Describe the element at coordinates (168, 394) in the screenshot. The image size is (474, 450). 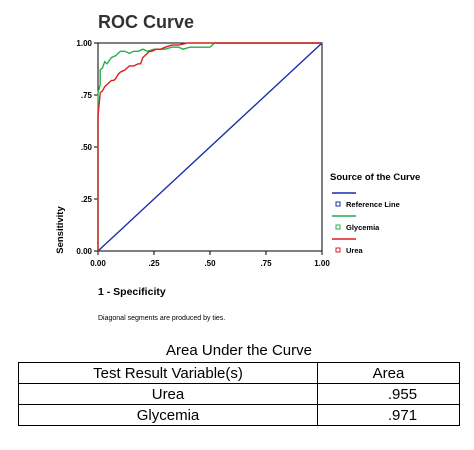
I see `cell-variable: Urea` at that location.